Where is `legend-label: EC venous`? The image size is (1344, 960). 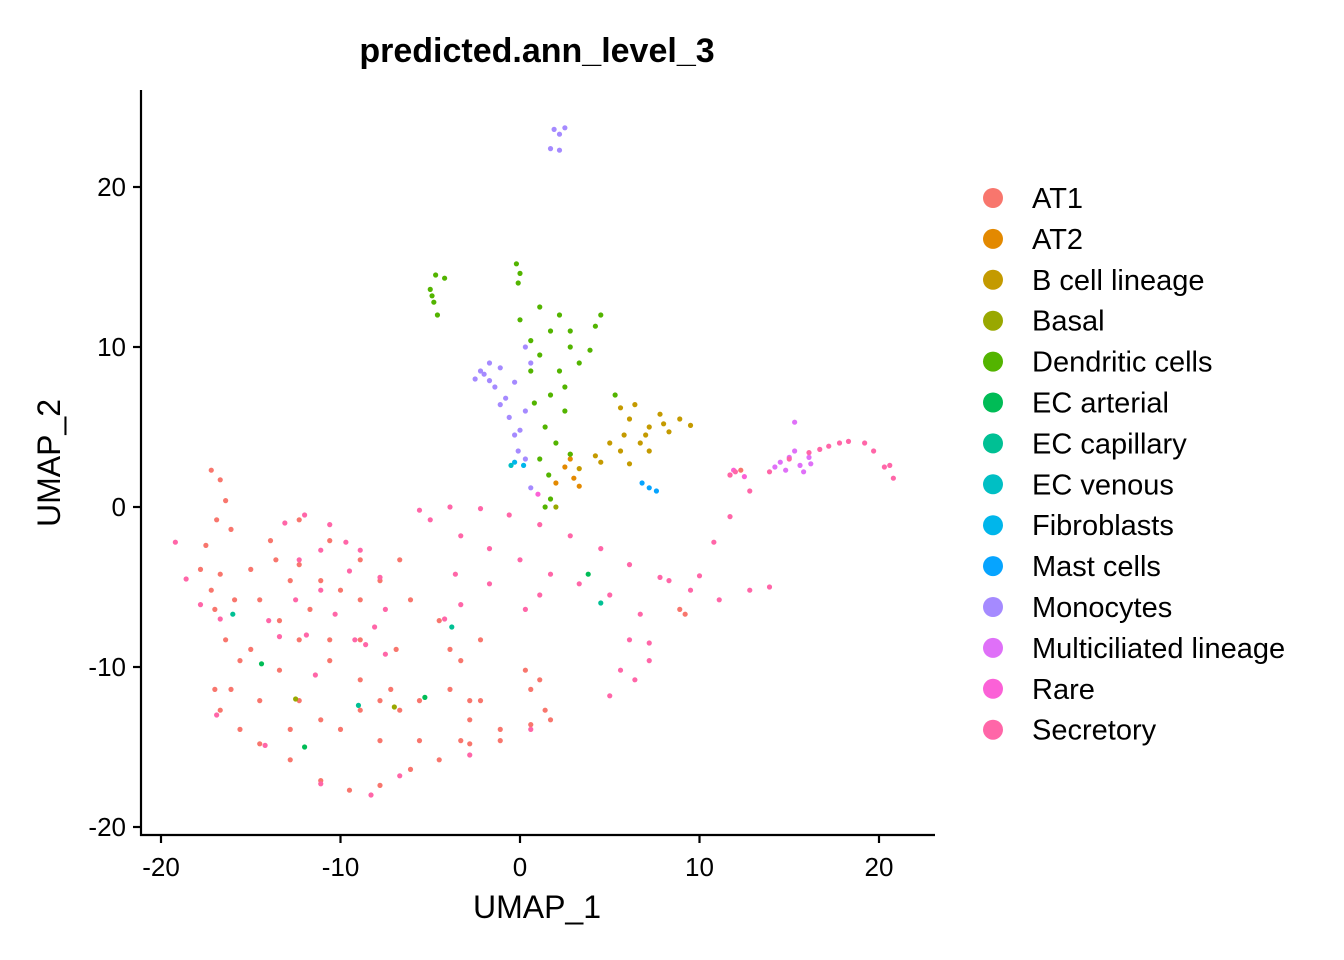 legend-label: EC venous is located at coordinates (1103, 485).